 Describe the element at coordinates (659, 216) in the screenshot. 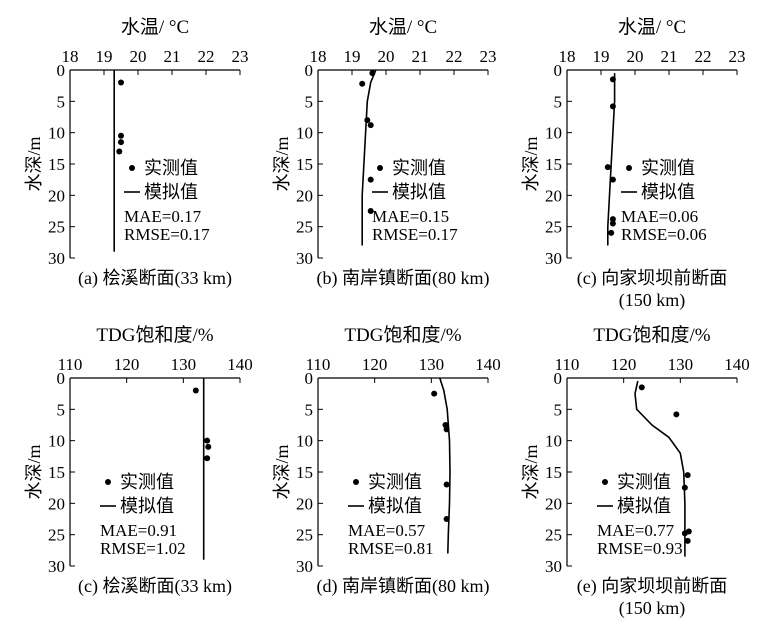

I see `mae-value: MAE=0.06` at that location.